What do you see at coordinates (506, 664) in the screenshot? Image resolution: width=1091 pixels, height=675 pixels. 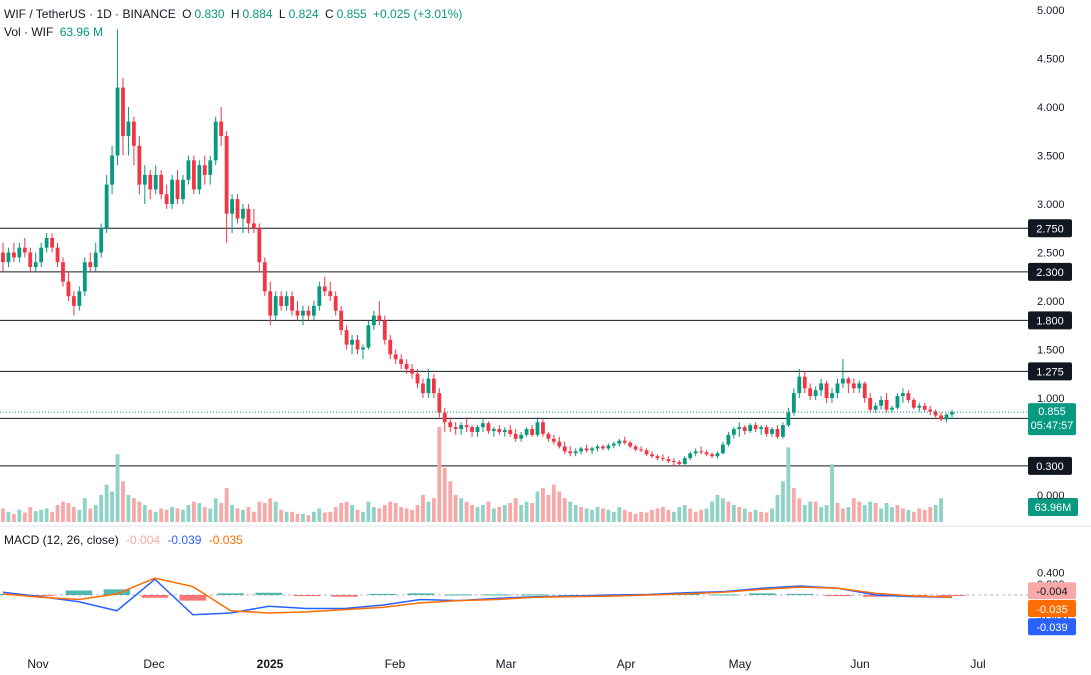 I see `x-tick-label: Mar` at bounding box center [506, 664].